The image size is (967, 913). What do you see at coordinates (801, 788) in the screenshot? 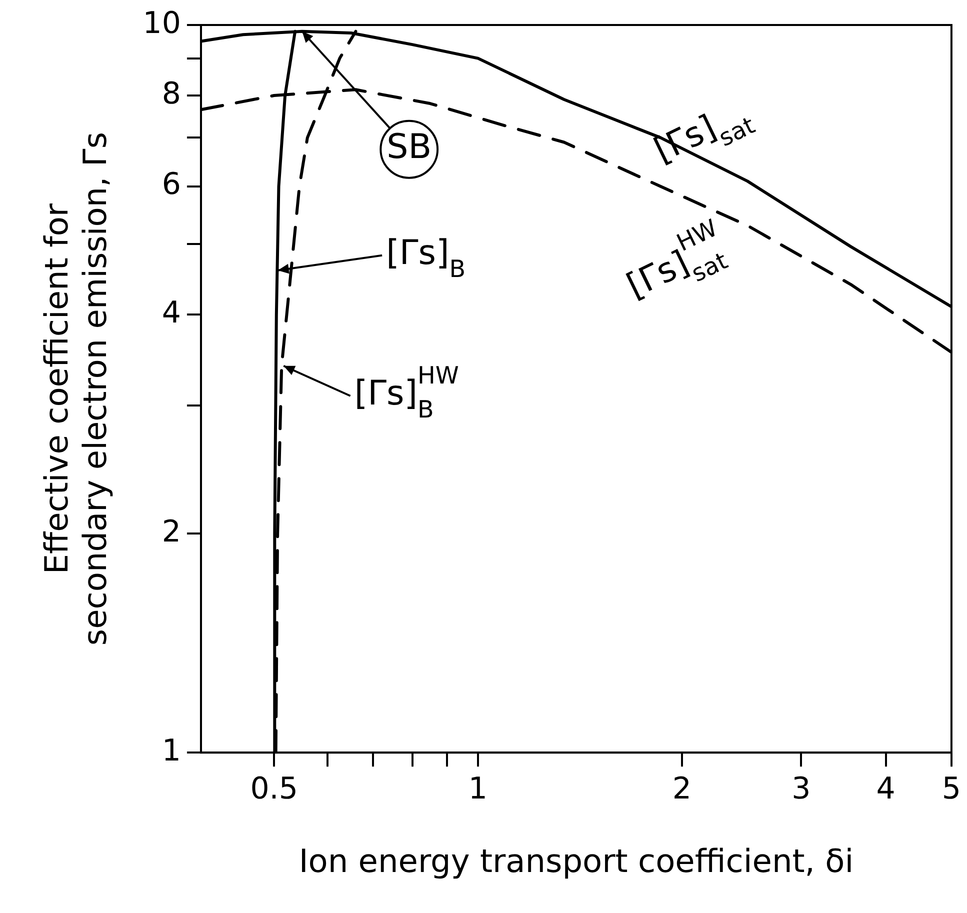
I see `x-tick-label: 3` at bounding box center [801, 788].